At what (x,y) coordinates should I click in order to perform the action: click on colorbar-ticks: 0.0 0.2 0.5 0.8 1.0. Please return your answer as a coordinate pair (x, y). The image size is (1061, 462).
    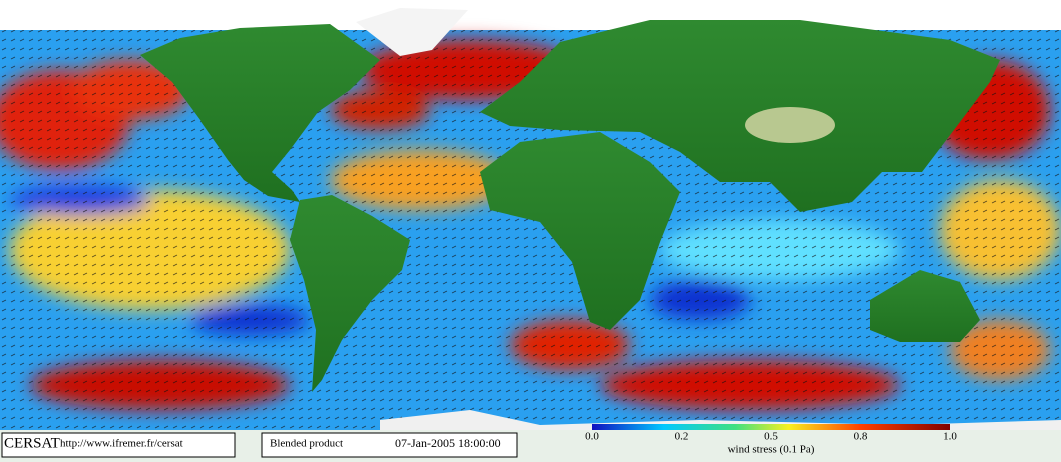
    Looking at the image, I should click on (771, 437).